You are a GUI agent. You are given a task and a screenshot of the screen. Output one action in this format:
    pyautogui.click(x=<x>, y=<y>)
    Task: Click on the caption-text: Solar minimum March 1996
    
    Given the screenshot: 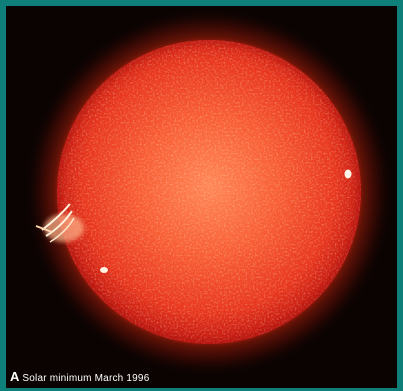 What is the action you would take?
    pyautogui.click(x=86, y=378)
    